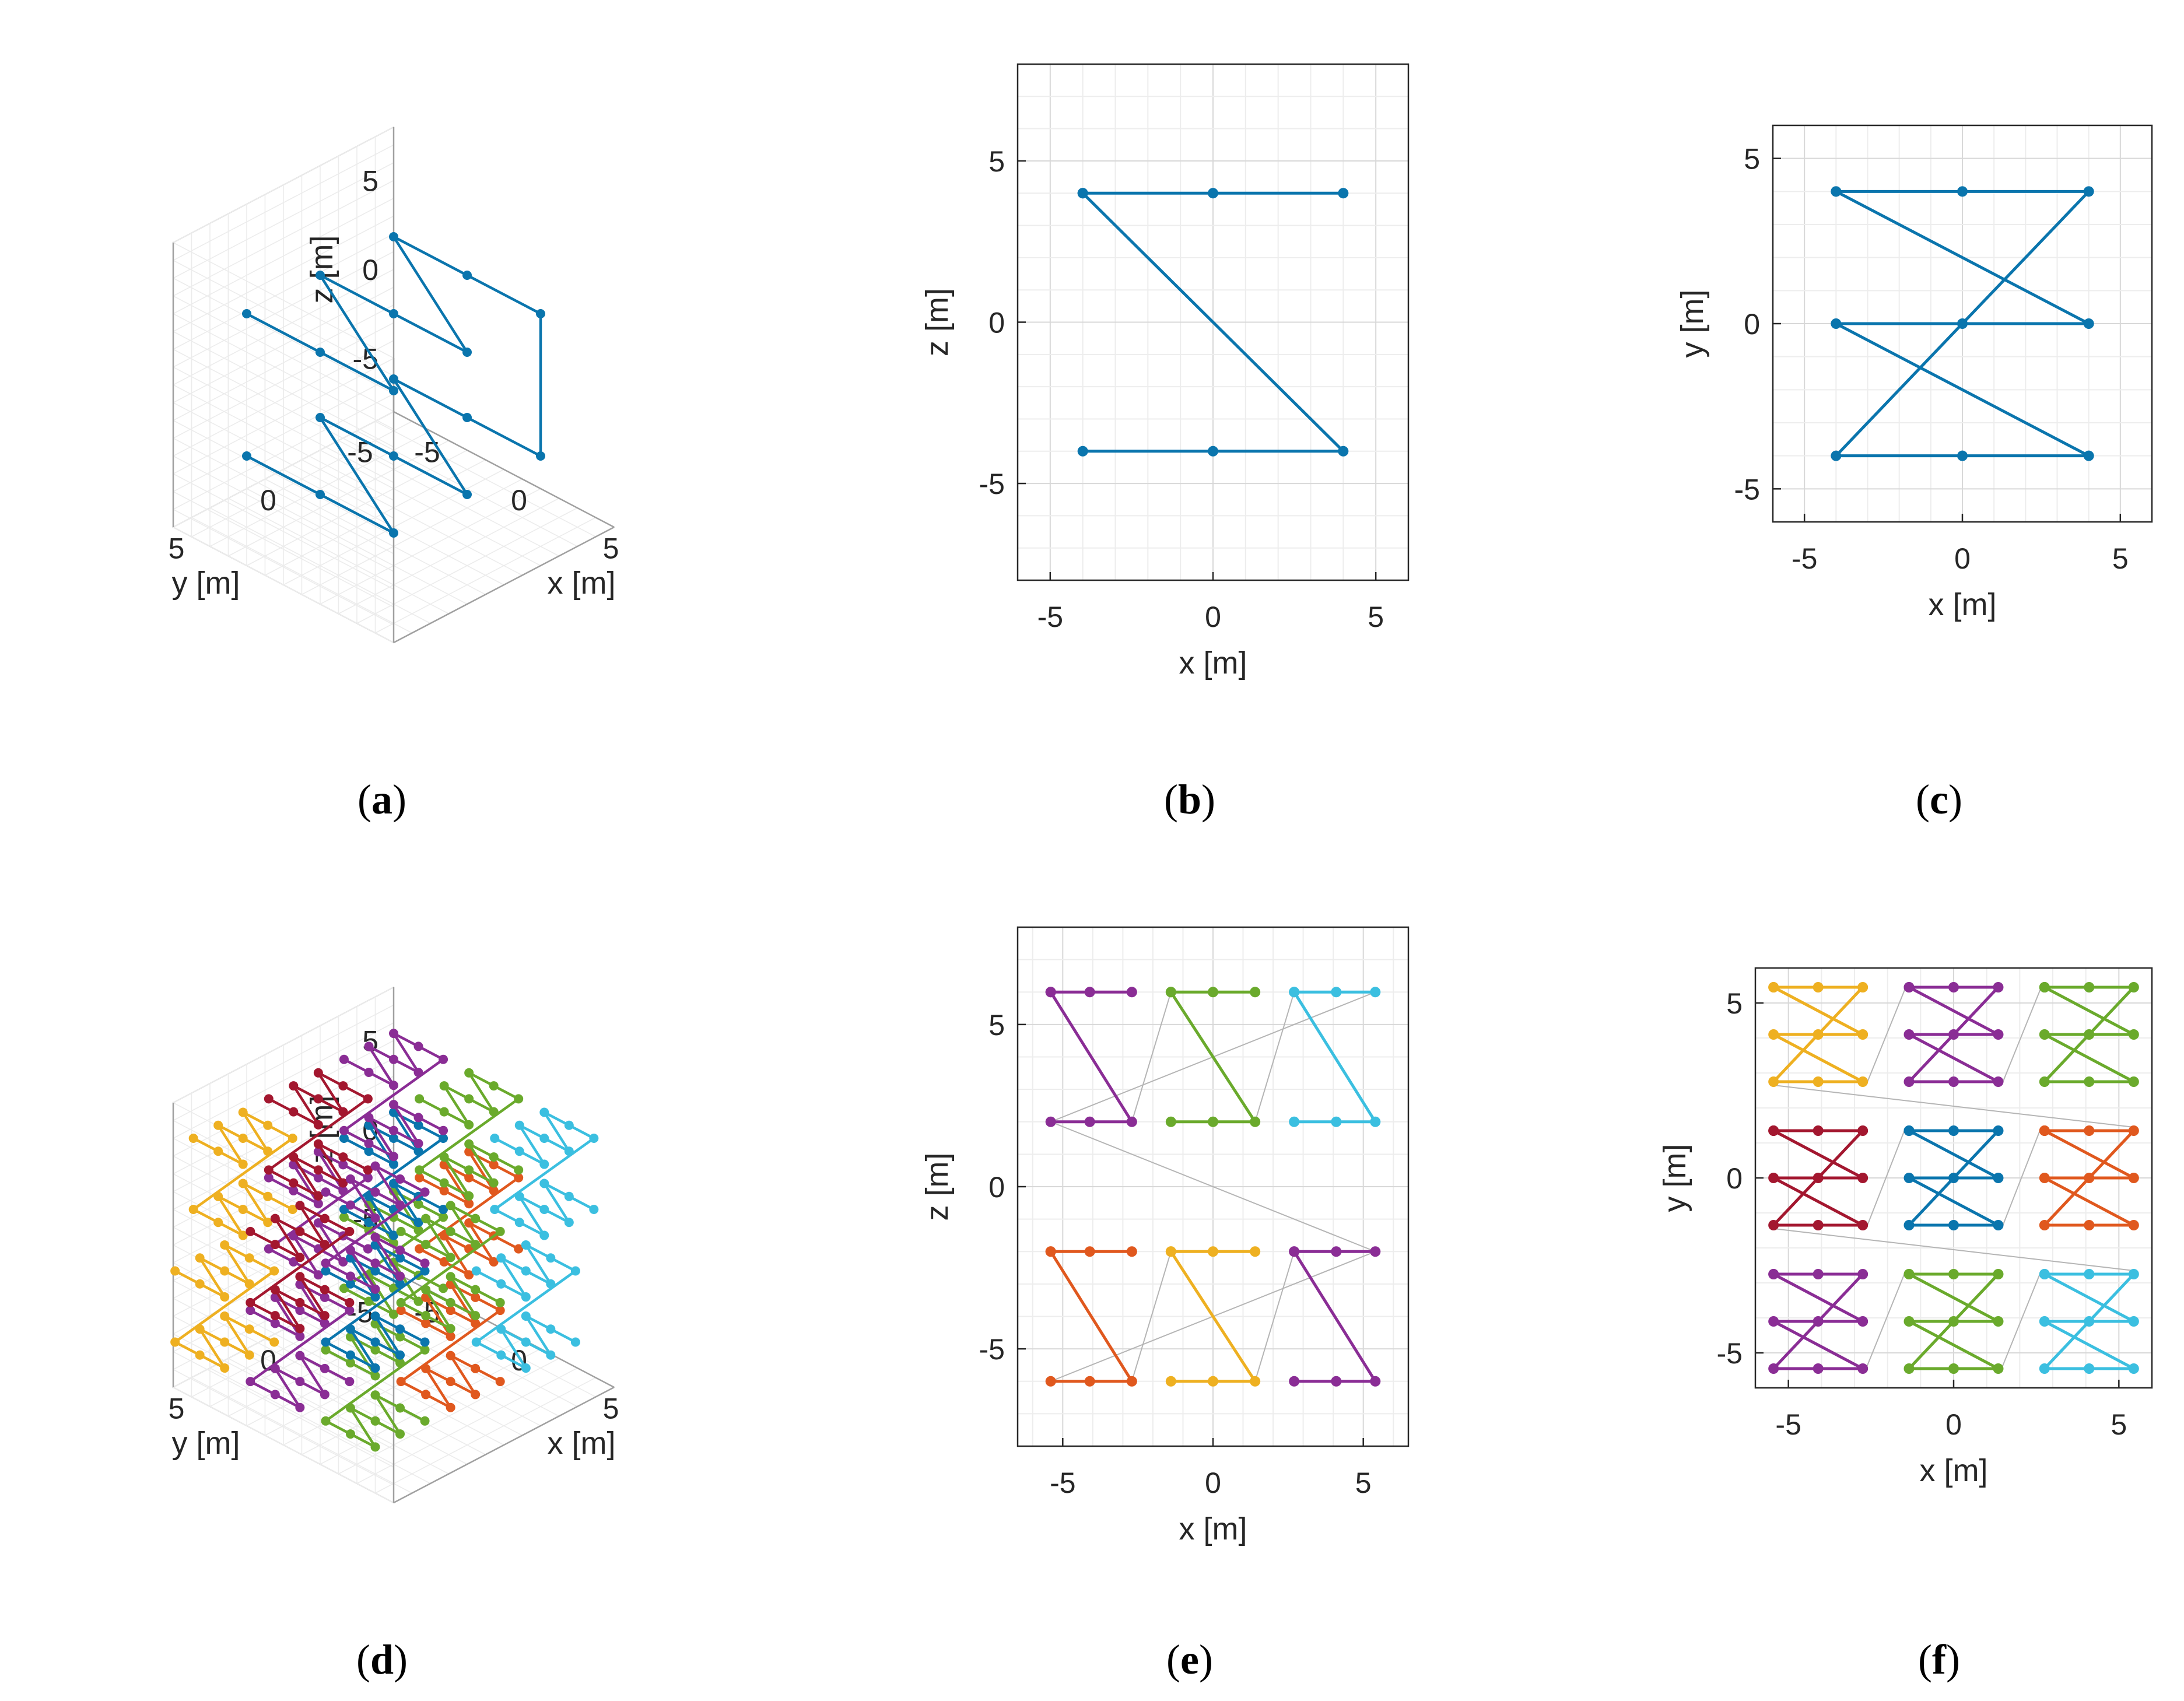 The image size is (2184, 1701). I want to click on y-axis-label: y [m], so click(206, 1443).